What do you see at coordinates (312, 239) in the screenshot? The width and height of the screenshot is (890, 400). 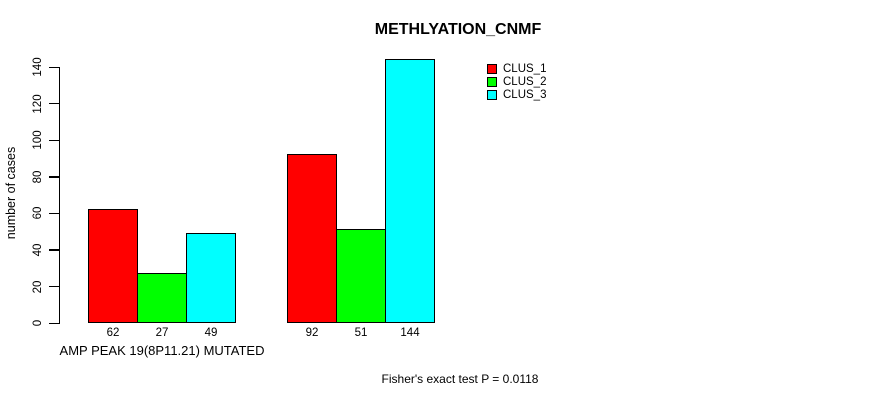 I see `bar-clus_1-group2` at bounding box center [312, 239].